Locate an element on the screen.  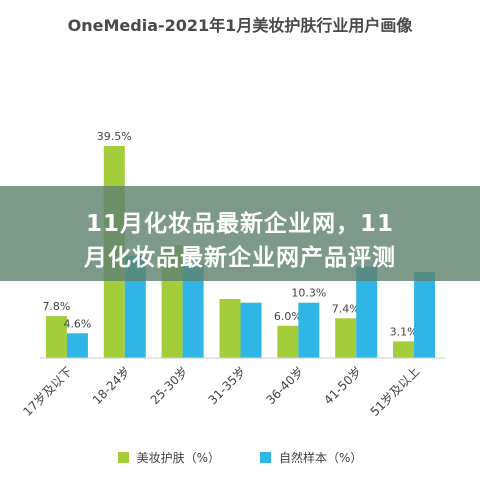
data-label-series-1-1: 39.5% is located at coordinates (114, 136).